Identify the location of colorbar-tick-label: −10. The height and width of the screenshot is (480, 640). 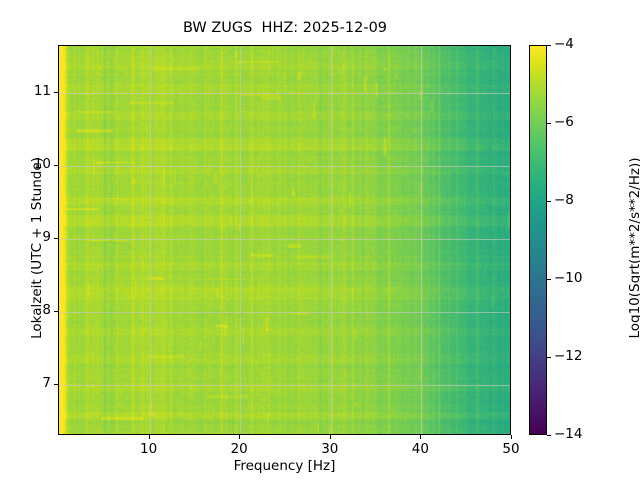
(568, 278).